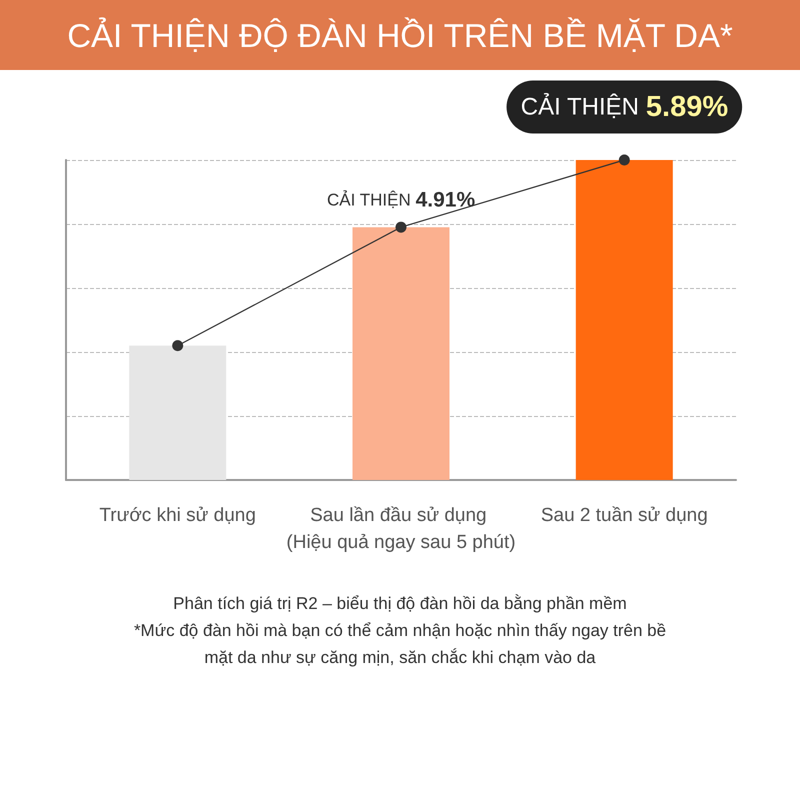  I want to click on annotation: CẢI THIỆN 5.89%, so click(624, 107).